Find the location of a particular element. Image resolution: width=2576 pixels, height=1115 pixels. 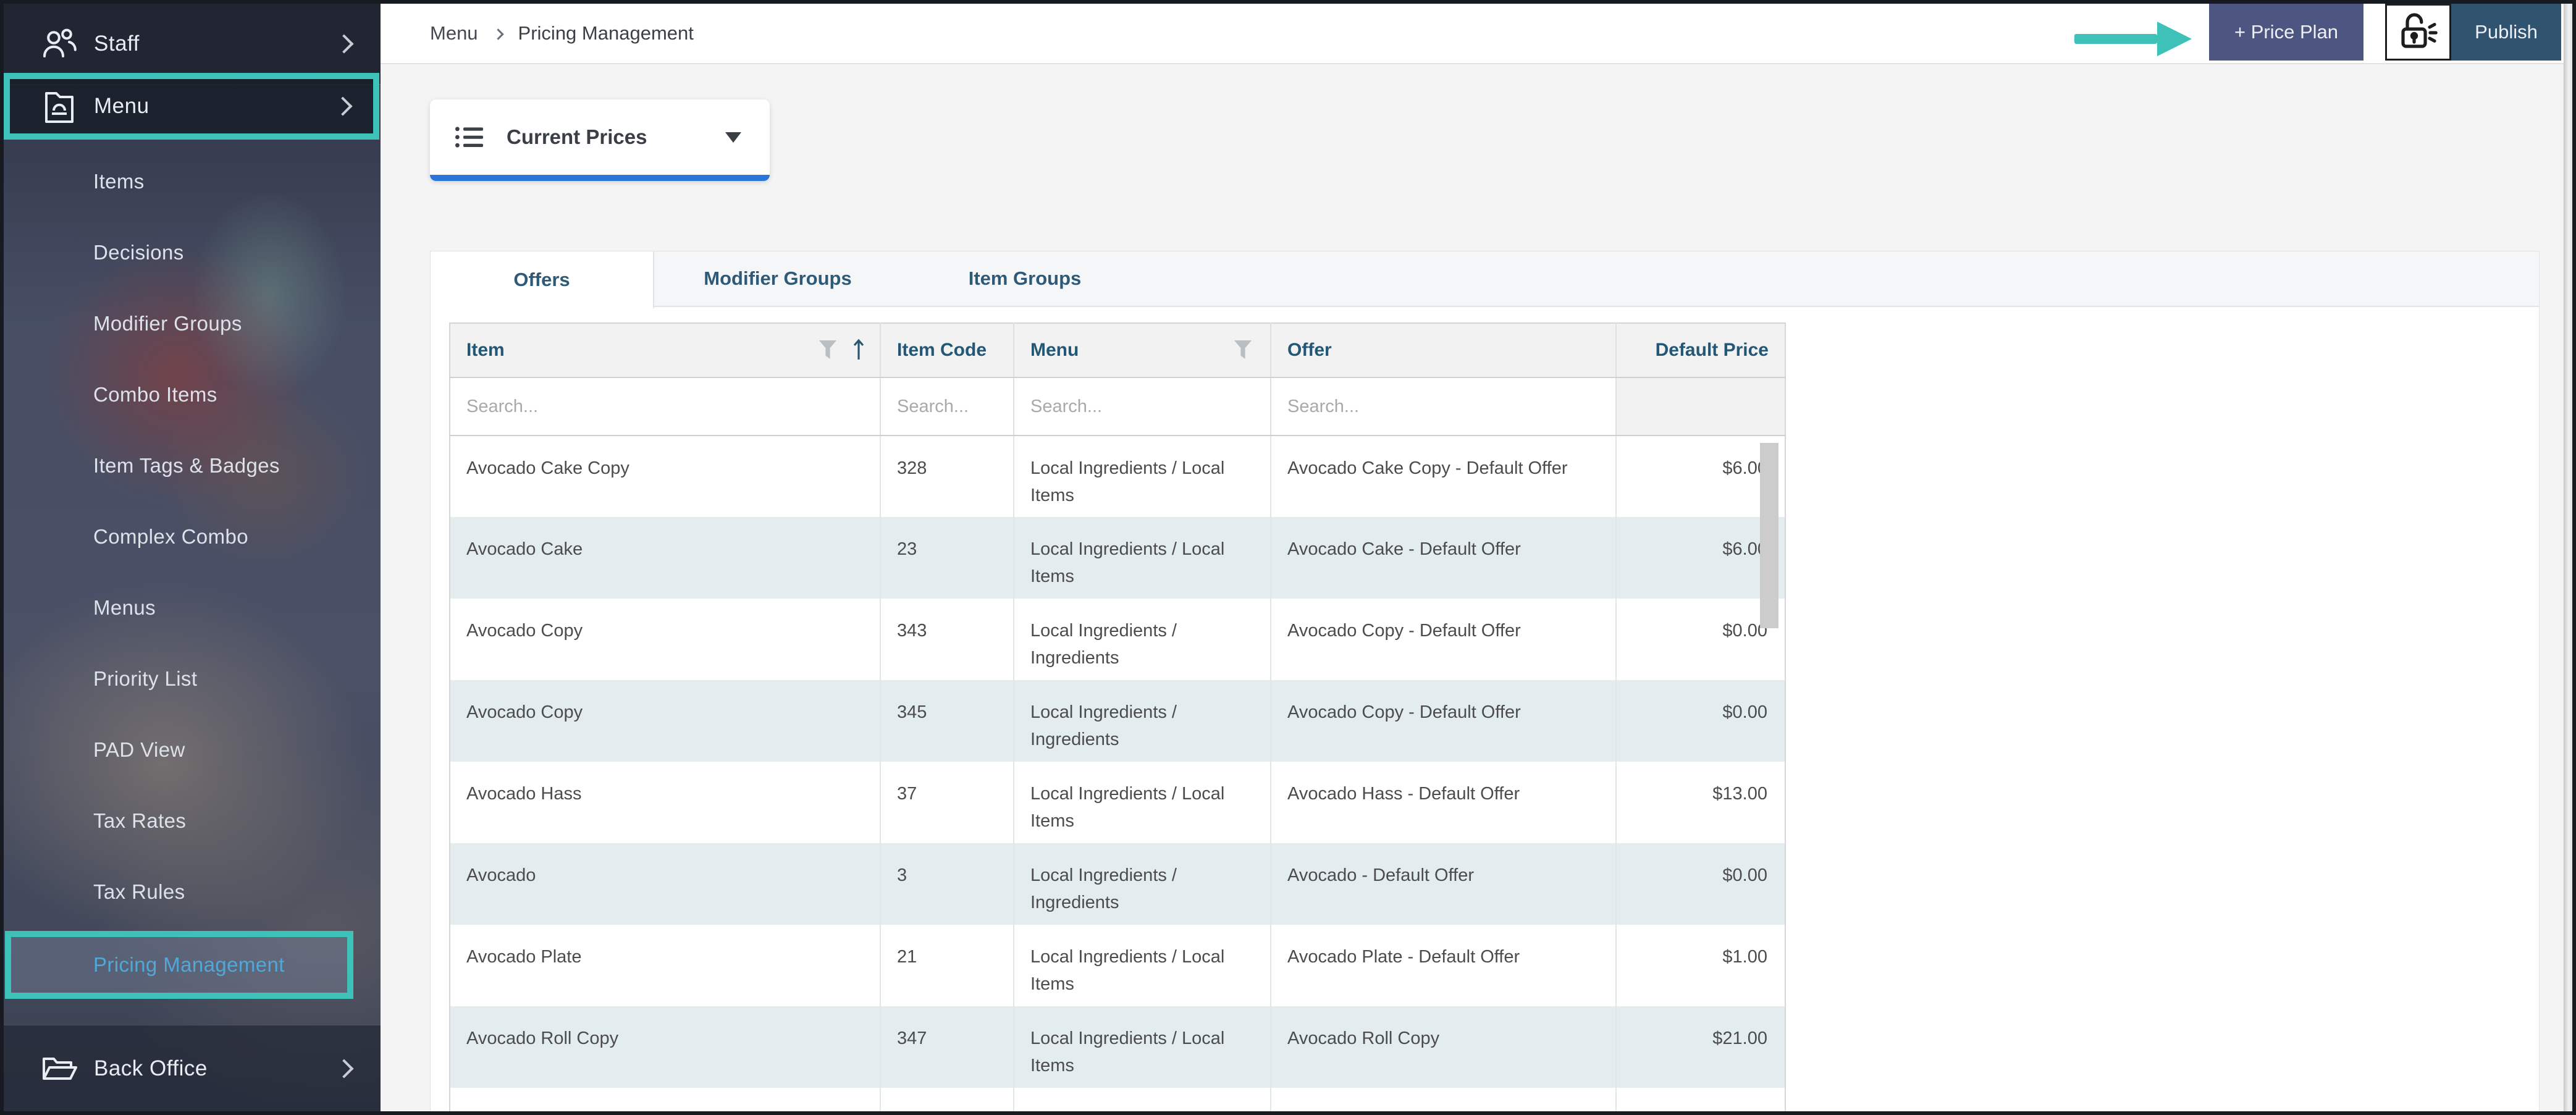

cell-item: Avocado Hass is located at coordinates (665, 802).